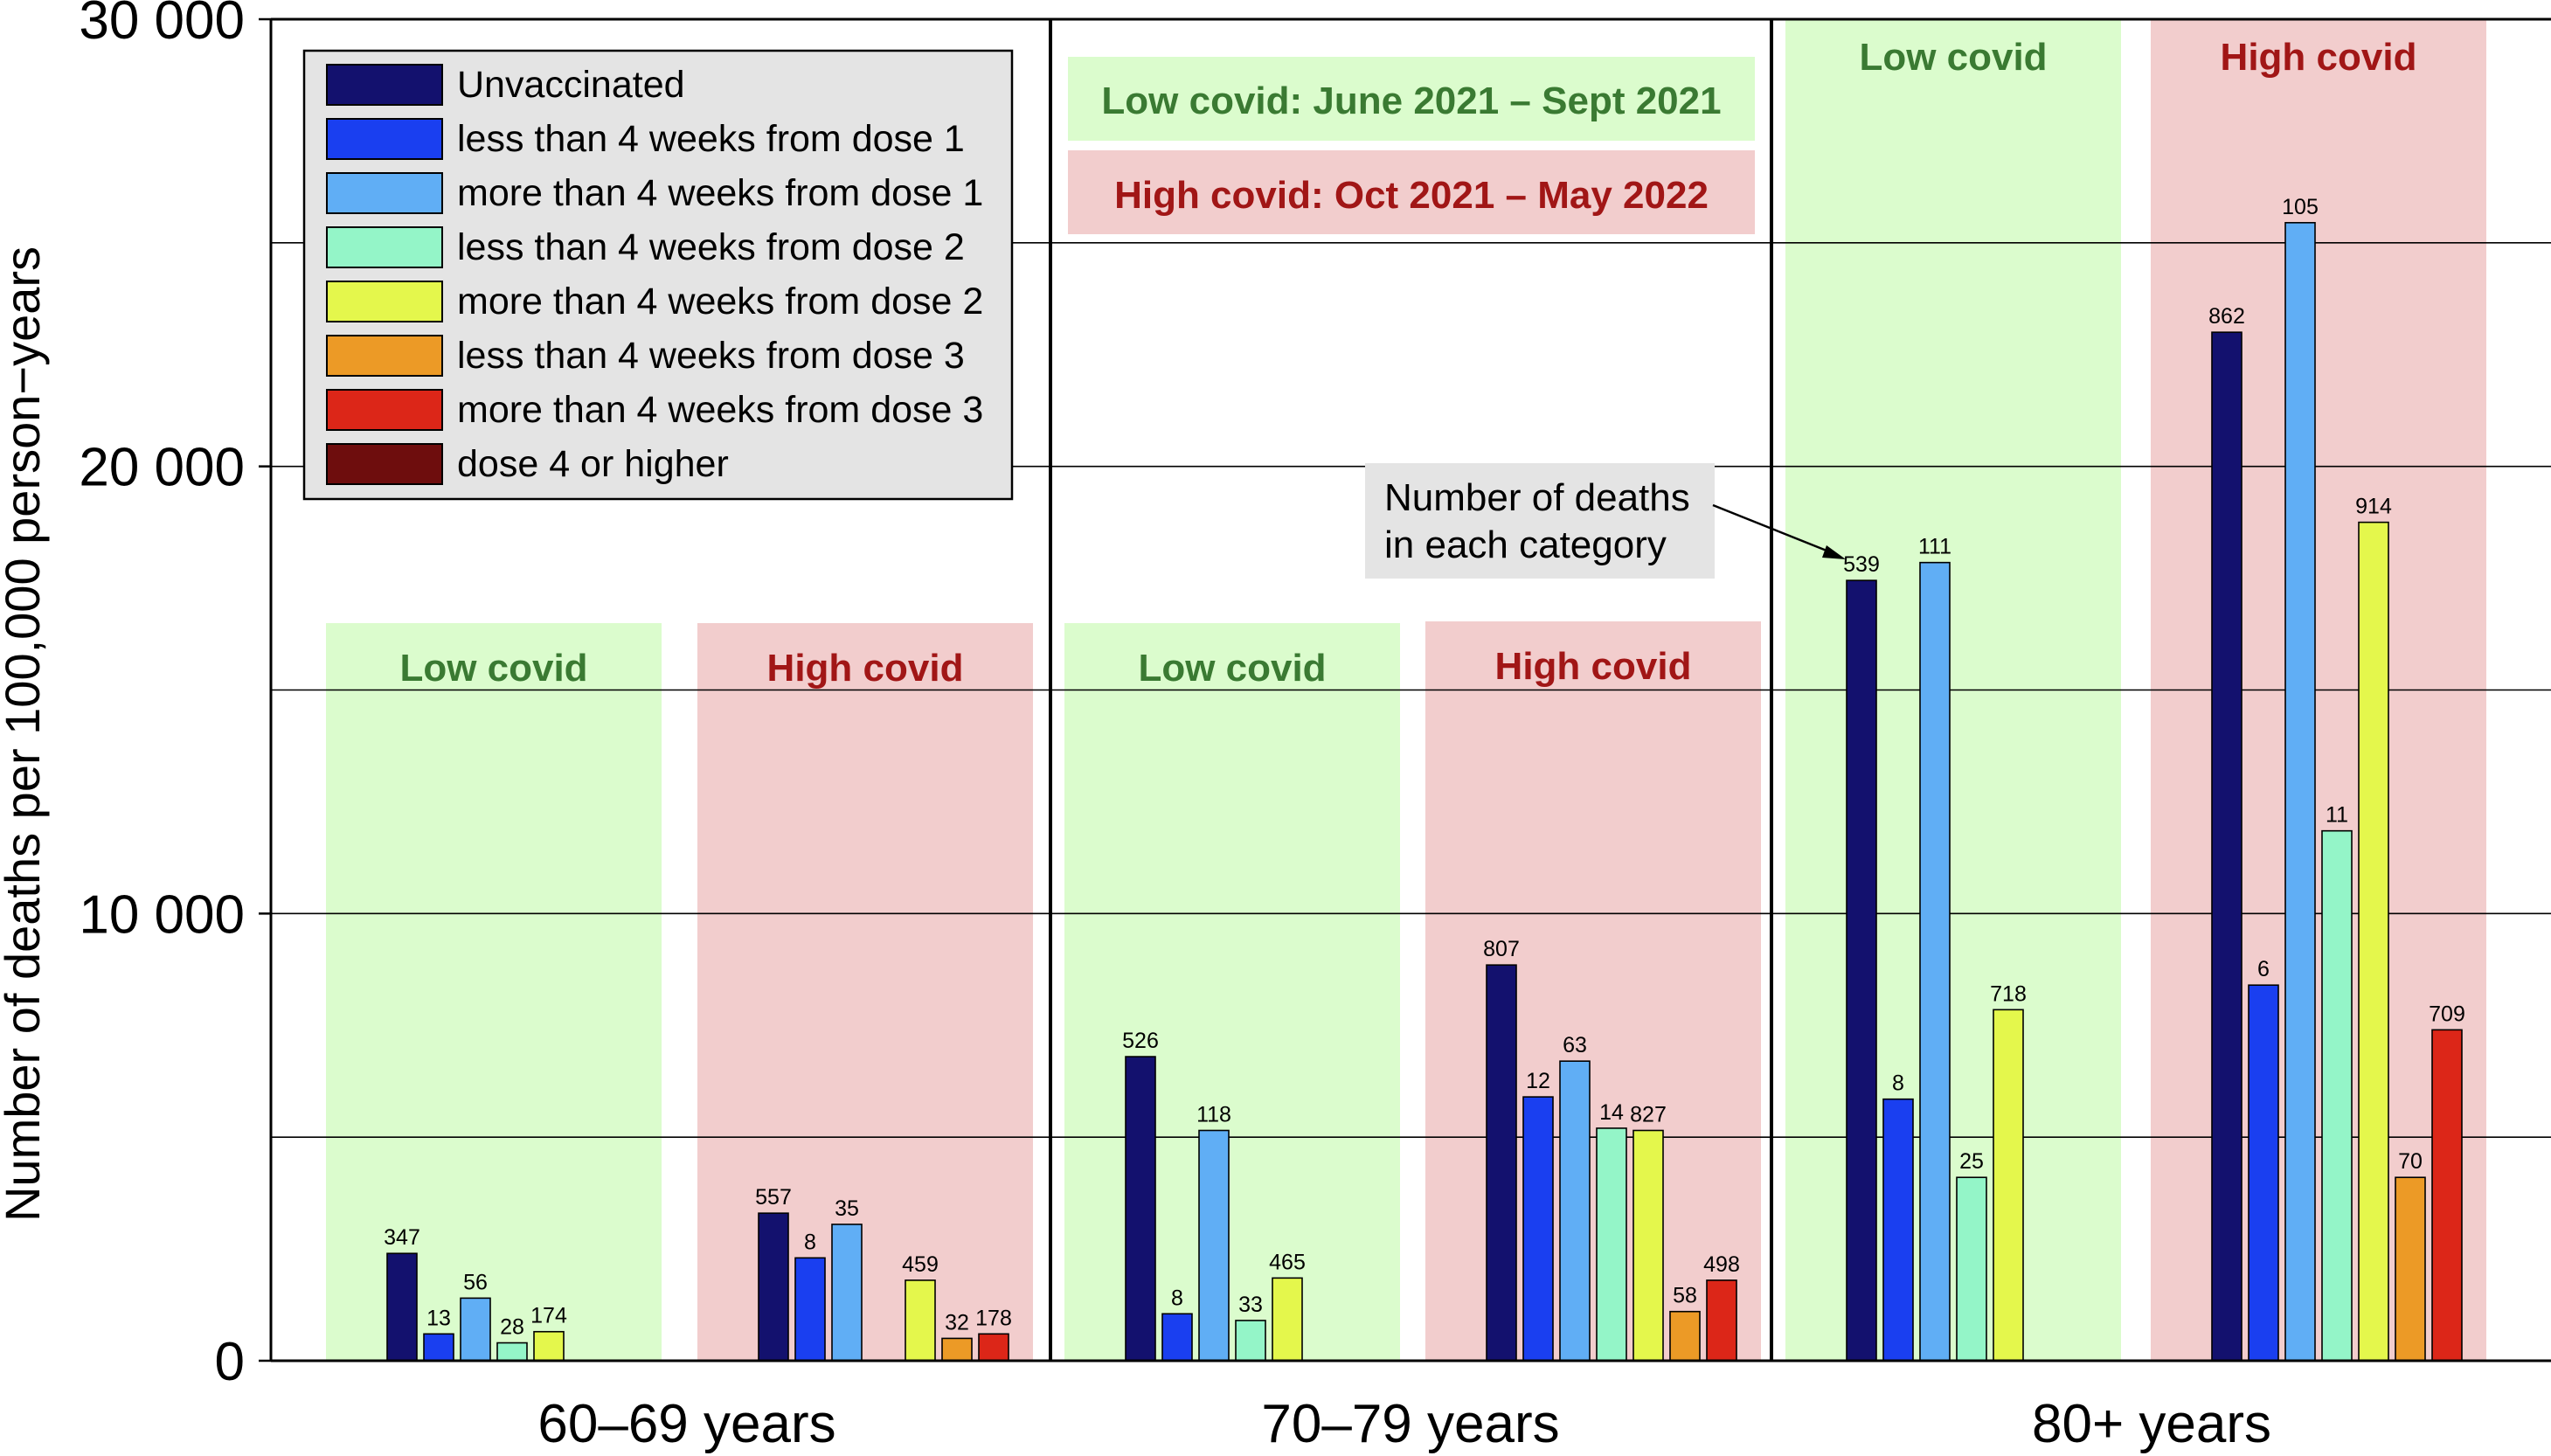 This screenshot has height=1456, width=2551. I want to click on period-label-high-group-3: High covid, so click(2319, 57).